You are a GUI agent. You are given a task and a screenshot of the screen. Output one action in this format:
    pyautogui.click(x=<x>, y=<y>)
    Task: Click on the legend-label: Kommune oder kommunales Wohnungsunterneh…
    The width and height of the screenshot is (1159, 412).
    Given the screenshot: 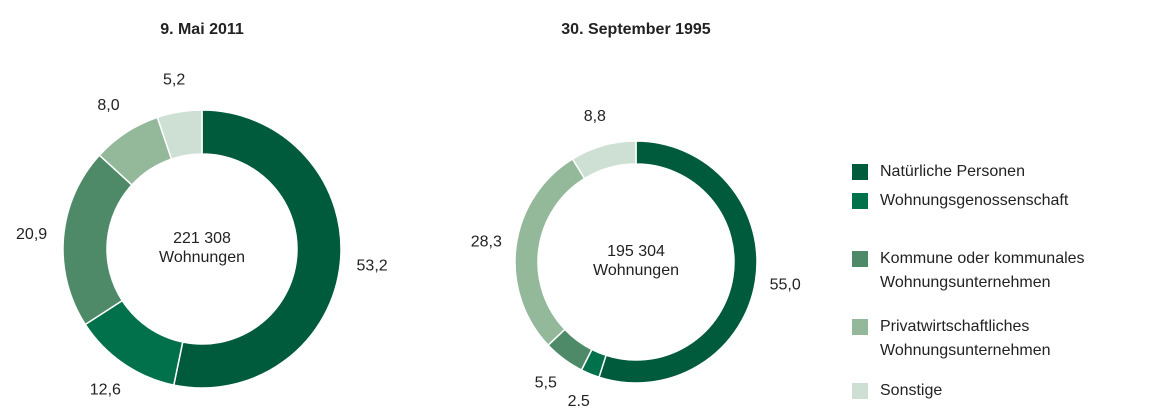 What is the action you would take?
    pyautogui.click(x=982, y=270)
    